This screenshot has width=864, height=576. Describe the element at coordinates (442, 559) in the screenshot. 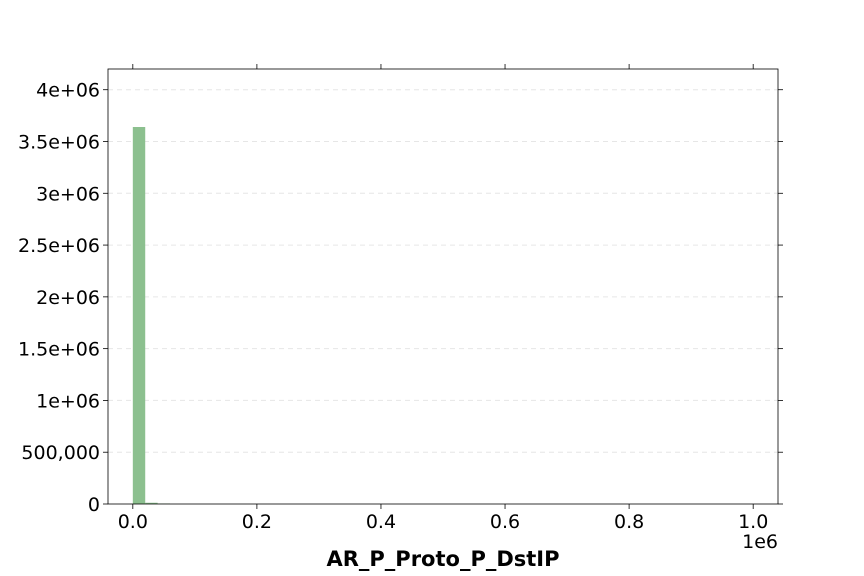

I see `x-axis-title: AR_P_Proto_P_DstIP` at that location.